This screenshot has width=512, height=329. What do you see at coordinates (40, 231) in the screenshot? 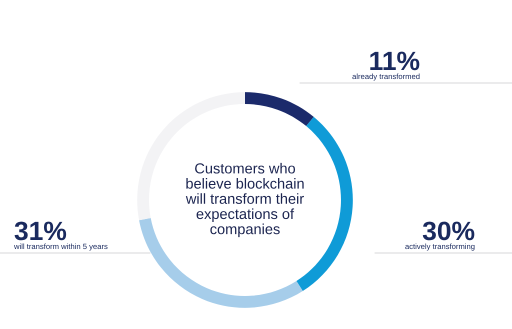
I see `data-label: 31%` at bounding box center [40, 231].